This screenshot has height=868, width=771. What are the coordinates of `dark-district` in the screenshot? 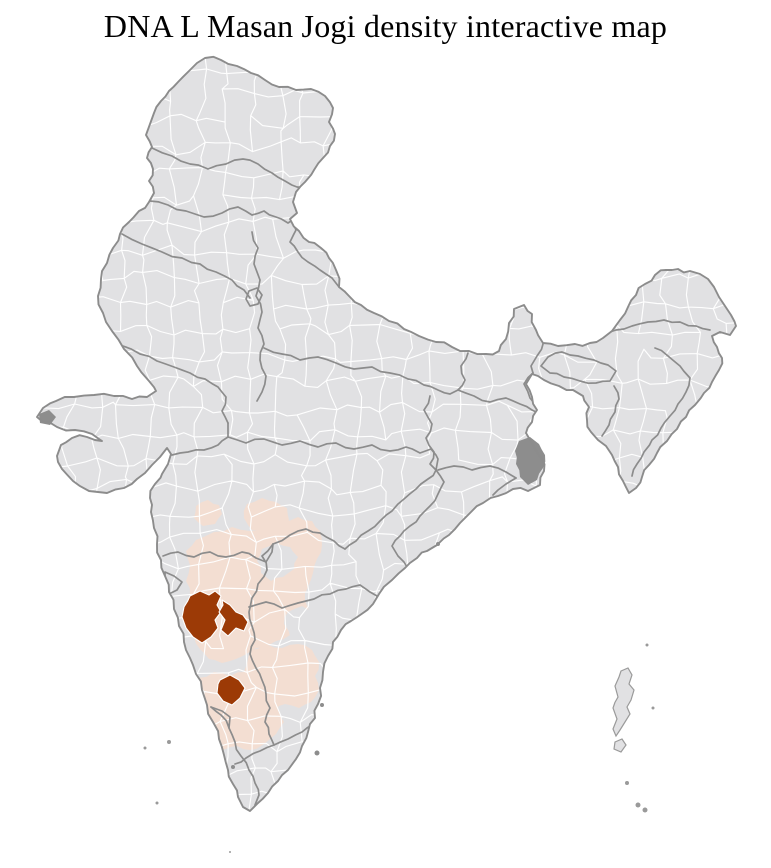 It's located at (530, 461).